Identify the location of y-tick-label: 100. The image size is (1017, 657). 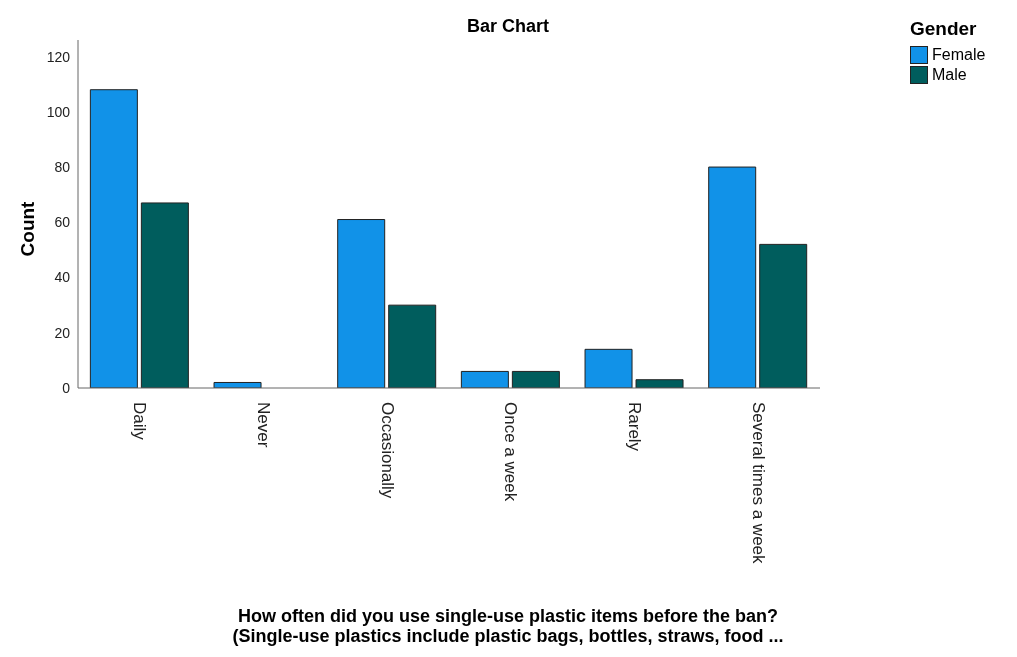
(58, 111).